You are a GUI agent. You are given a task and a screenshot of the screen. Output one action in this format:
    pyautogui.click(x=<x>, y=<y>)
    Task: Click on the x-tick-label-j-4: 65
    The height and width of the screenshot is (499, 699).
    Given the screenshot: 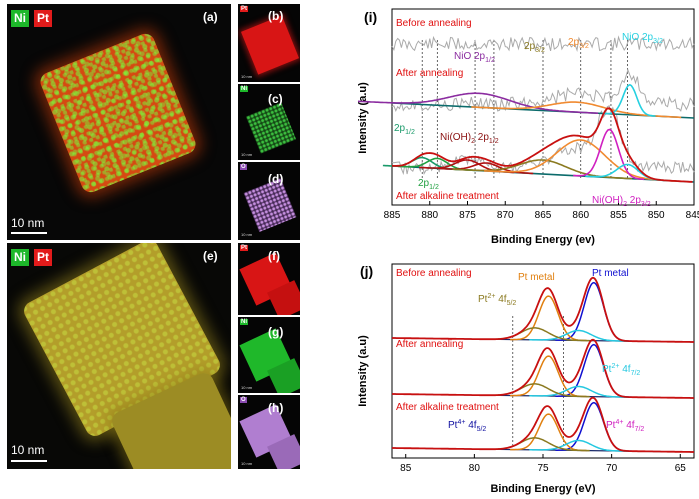 What is the action you would take?
    pyautogui.click(x=681, y=468)
    